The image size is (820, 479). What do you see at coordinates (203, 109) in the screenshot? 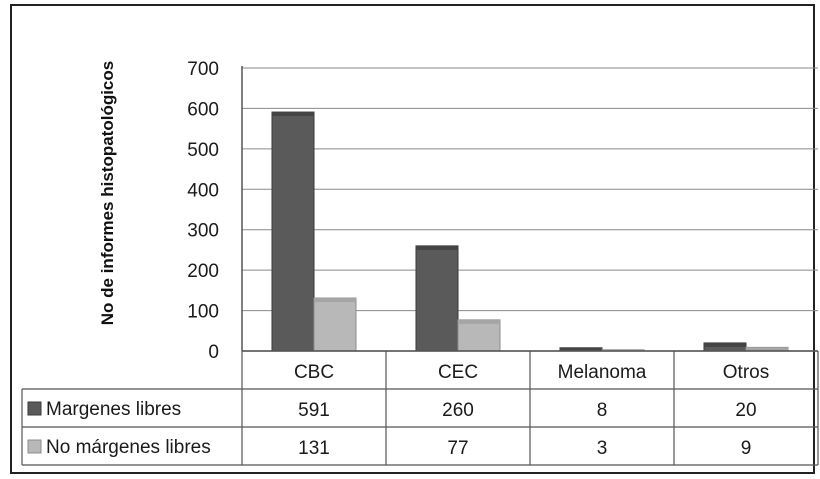
I see `y-tick-label: 600` at bounding box center [203, 109].